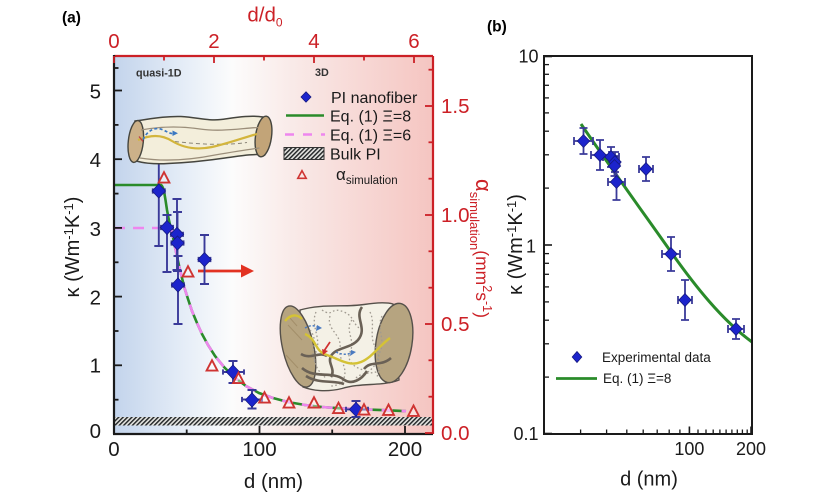 Image resolution: width=818 pixels, height=500 pixels. I want to click on svg-text: Eq. (1) Ξ=6, so click(370, 136).